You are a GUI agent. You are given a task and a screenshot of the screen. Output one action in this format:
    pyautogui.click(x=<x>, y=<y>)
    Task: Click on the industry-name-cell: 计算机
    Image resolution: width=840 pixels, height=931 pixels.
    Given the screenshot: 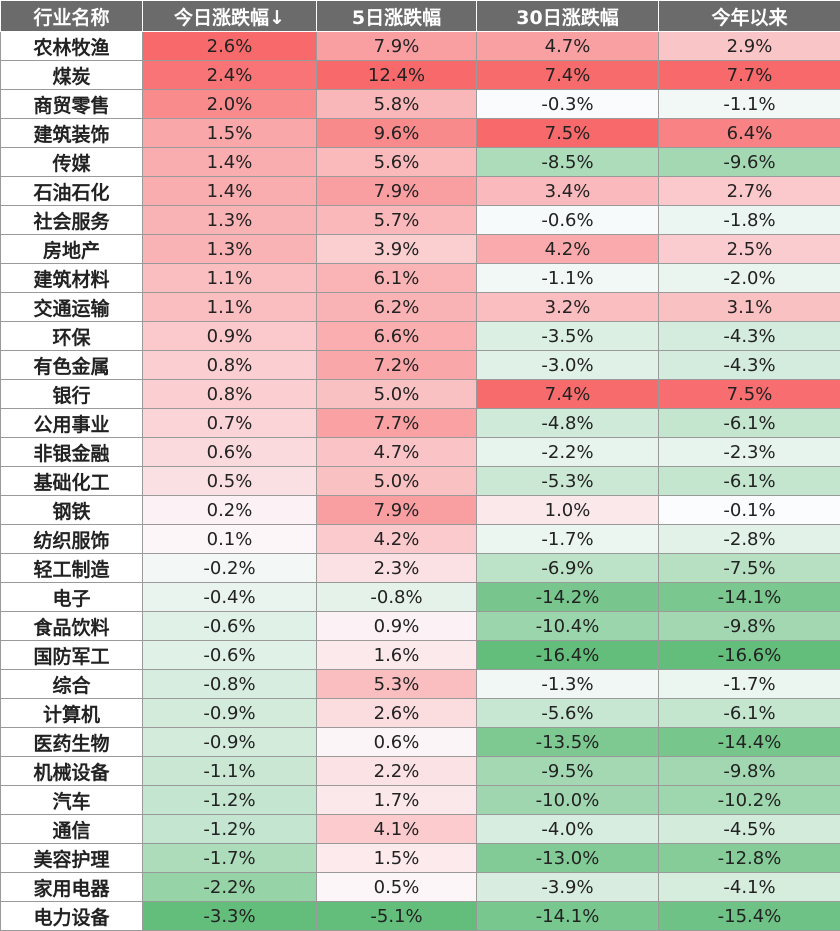 What is the action you would take?
    pyautogui.click(x=72, y=713)
    